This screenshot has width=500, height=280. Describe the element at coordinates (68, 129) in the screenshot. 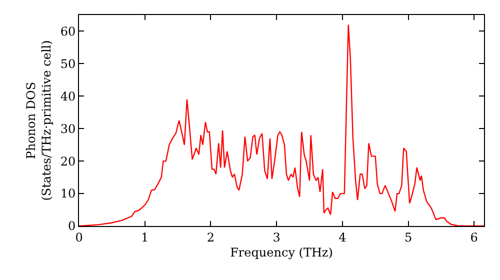

I see `y-tick-label: 30` at that location.